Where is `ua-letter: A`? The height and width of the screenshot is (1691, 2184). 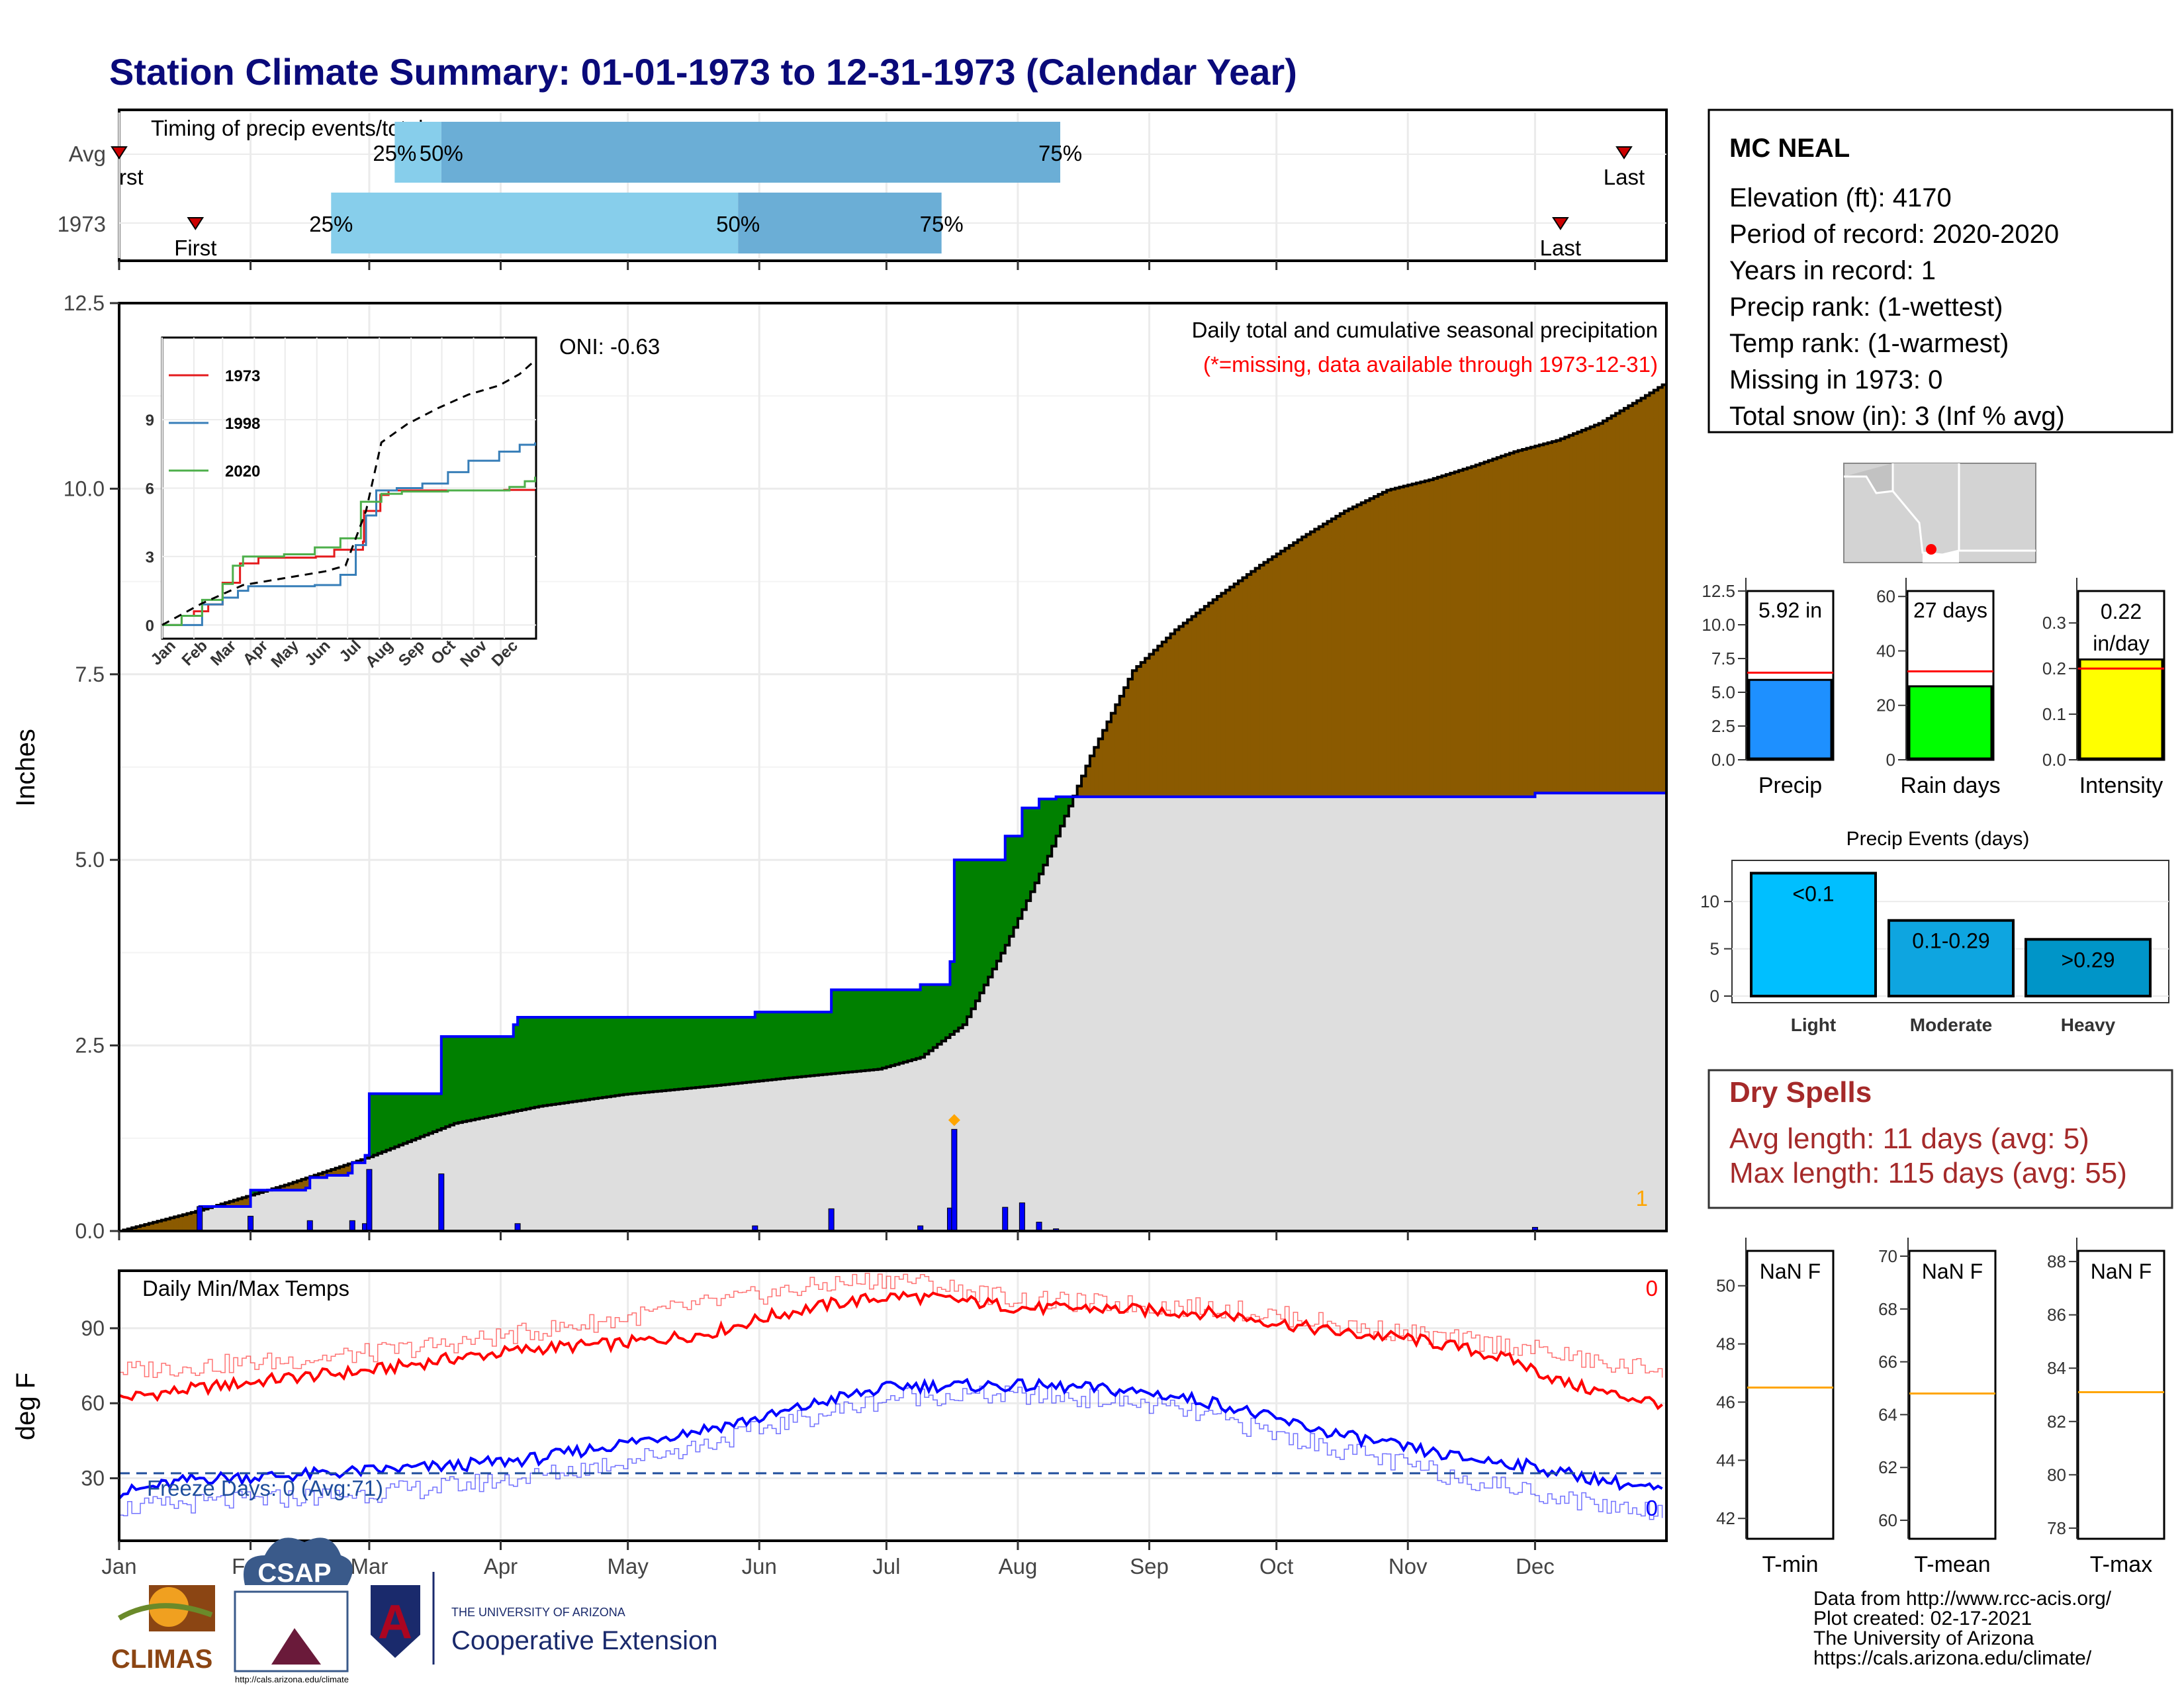
ua-letter: A is located at coordinates (395, 1623).